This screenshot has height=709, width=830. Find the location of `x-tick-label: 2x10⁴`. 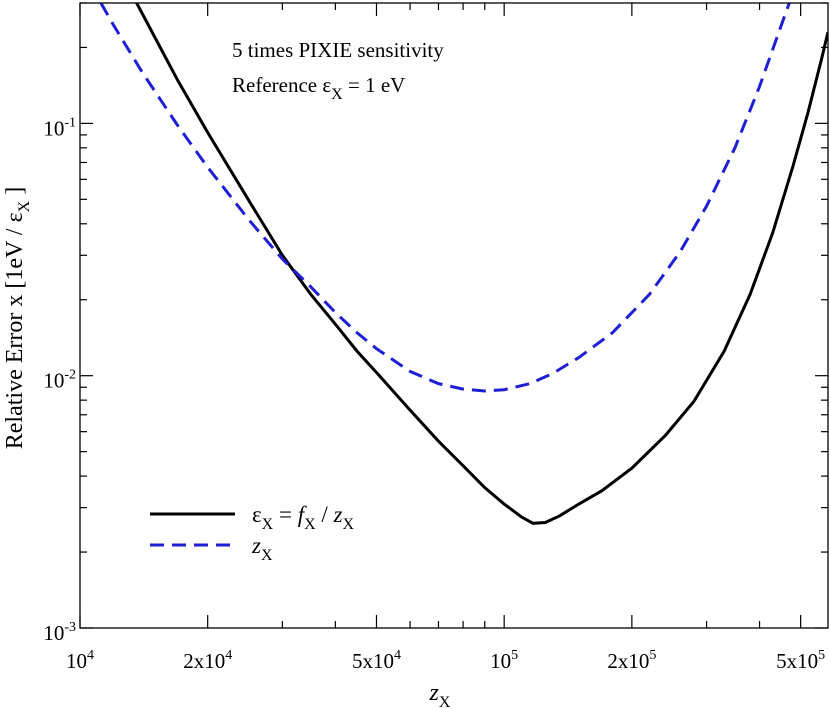

x-tick-label: 2x10⁴ is located at coordinates (207, 660).